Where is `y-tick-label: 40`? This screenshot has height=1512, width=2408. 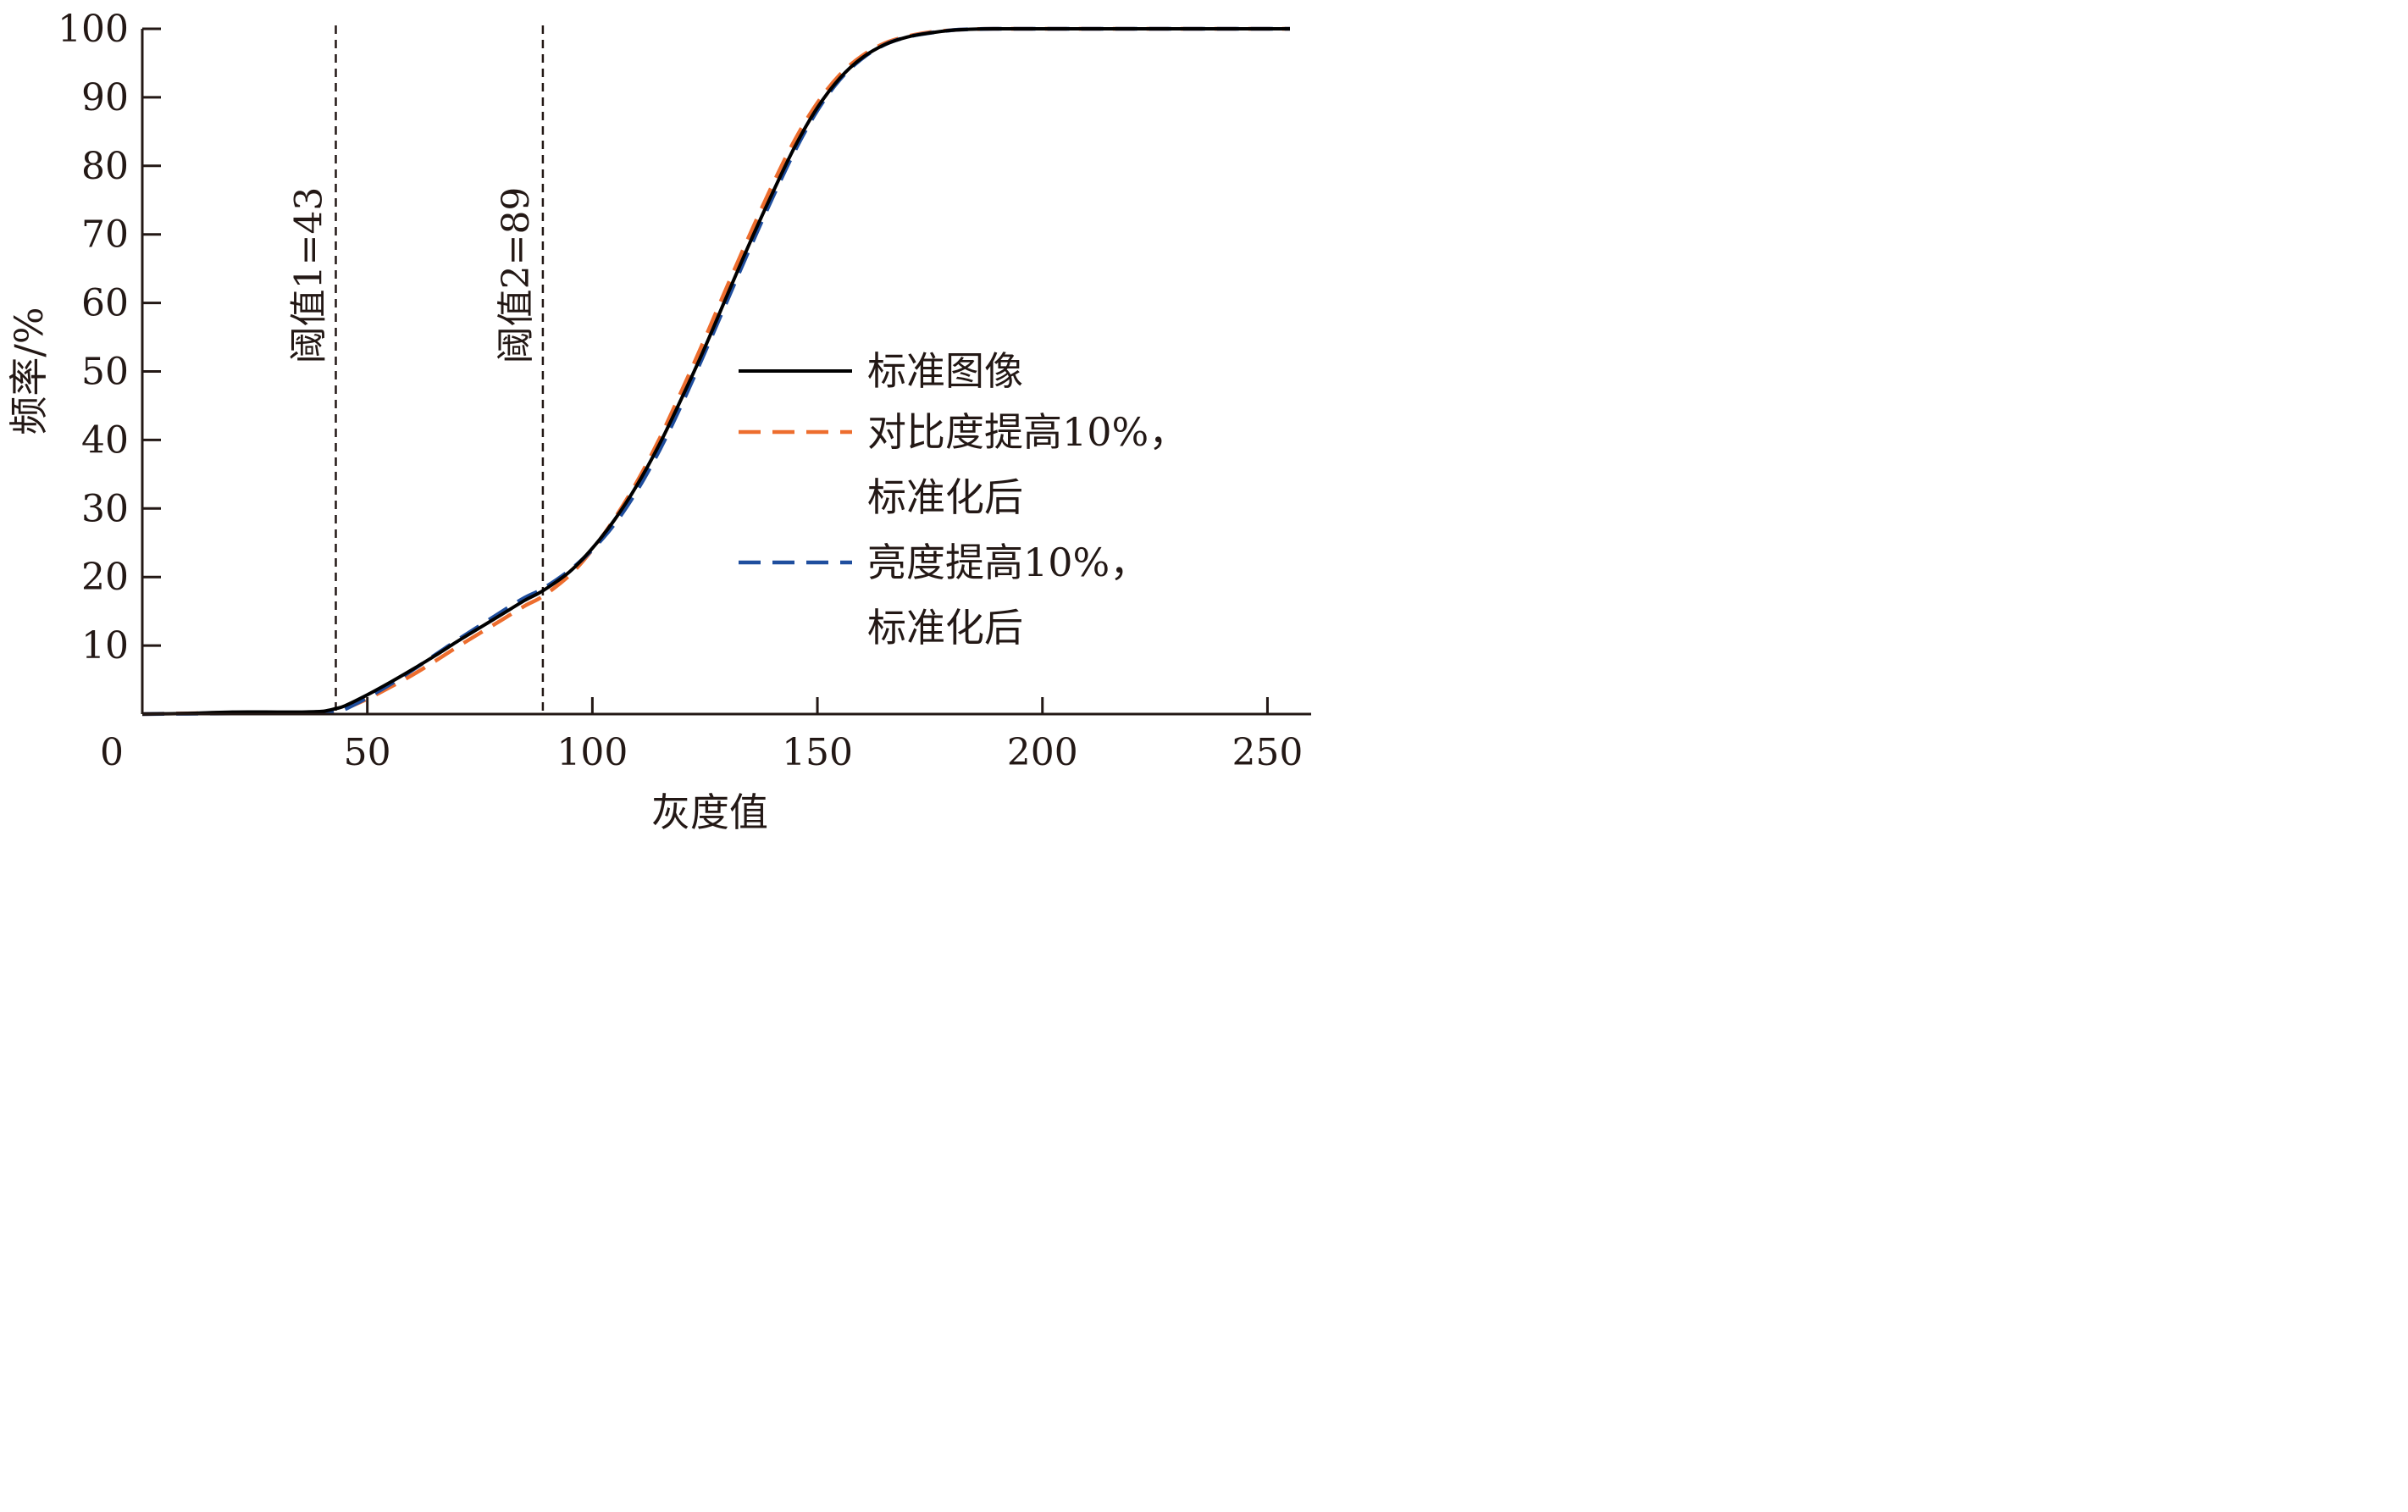
y-tick-label: 40 is located at coordinates (105, 440).